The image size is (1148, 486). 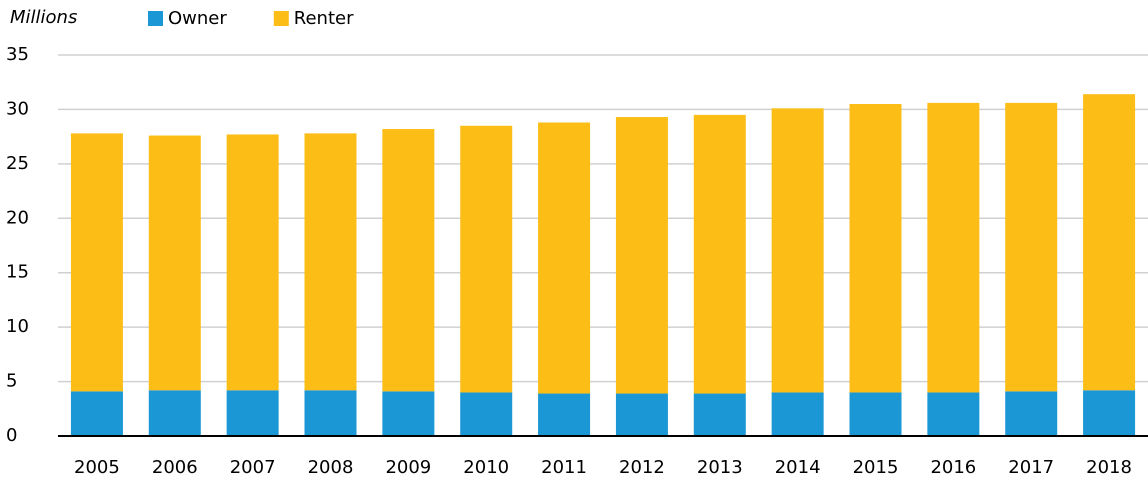 I want to click on x-tick-label: 2008, so click(x=331, y=467).